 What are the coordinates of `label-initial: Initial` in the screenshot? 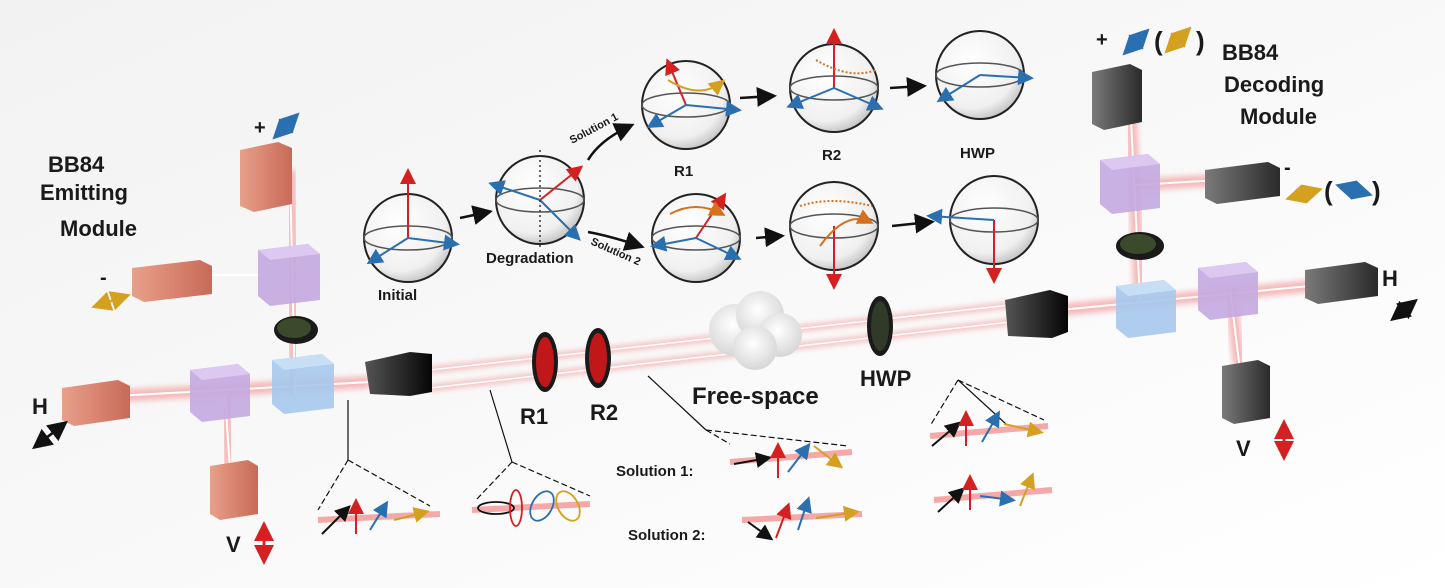 It's located at (397, 295).